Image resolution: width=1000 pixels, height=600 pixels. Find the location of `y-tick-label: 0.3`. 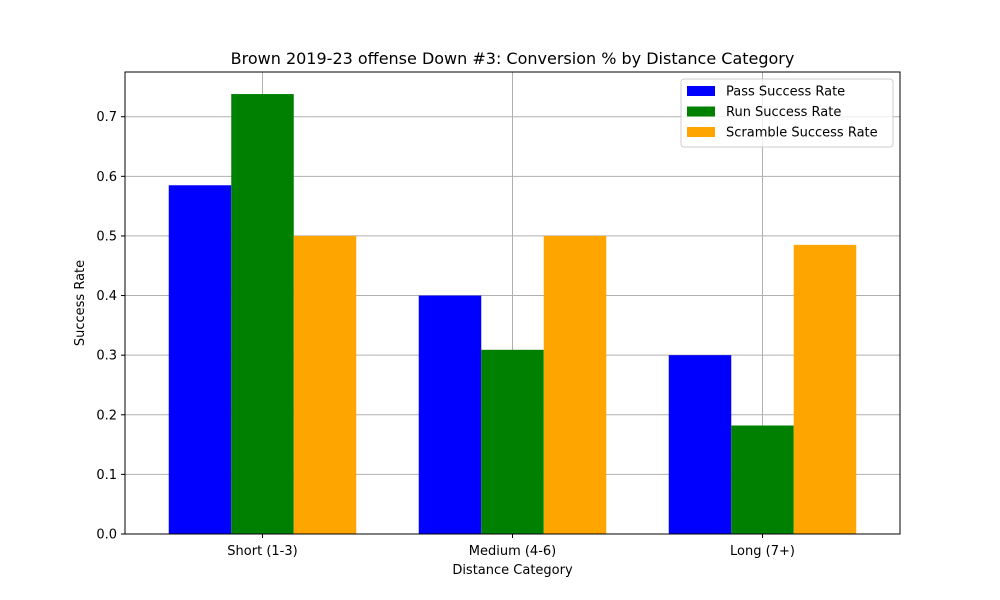

y-tick-label: 0.3 is located at coordinates (106, 356).